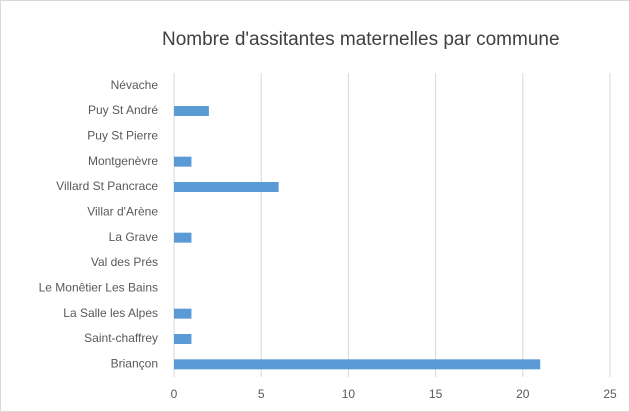  What do you see at coordinates (107, 186) in the screenshot?
I see `y-tick-label: Villard St Pancrace` at bounding box center [107, 186].